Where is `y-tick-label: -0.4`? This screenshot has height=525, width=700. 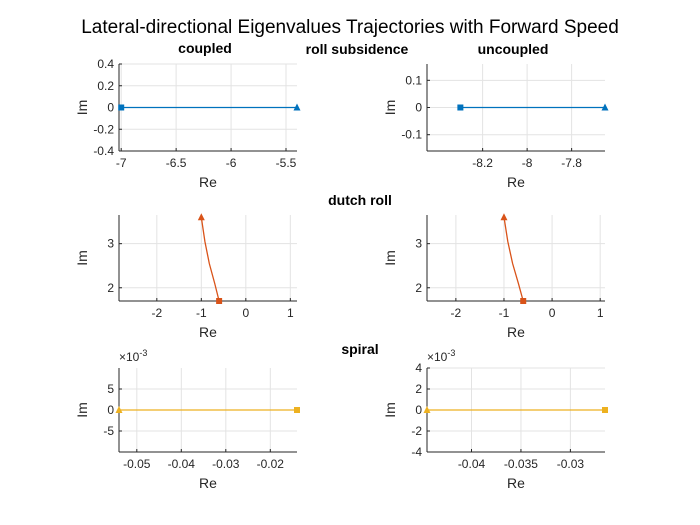
y-tick-label: -0.4 is located at coordinates (103, 151).